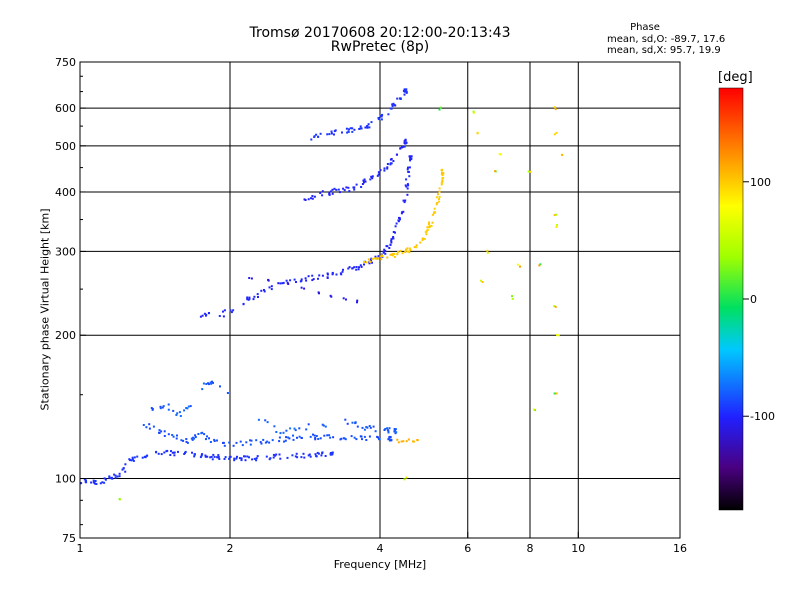 The width and height of the screenshot is (800, 600). What do you see at coordinates (65, 192) in the screenshot?
I see `y-tick-label: 400` at bounding box center [65, 192].